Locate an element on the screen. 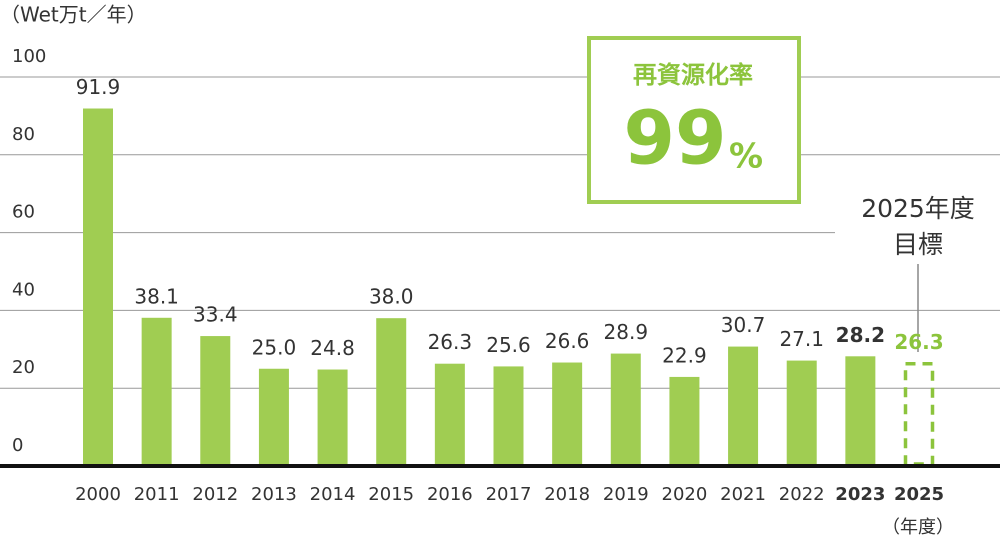 The width and height of the screenshot is (1000, 543). x-tick-label: 2015 is located at coordinates (391, 494).